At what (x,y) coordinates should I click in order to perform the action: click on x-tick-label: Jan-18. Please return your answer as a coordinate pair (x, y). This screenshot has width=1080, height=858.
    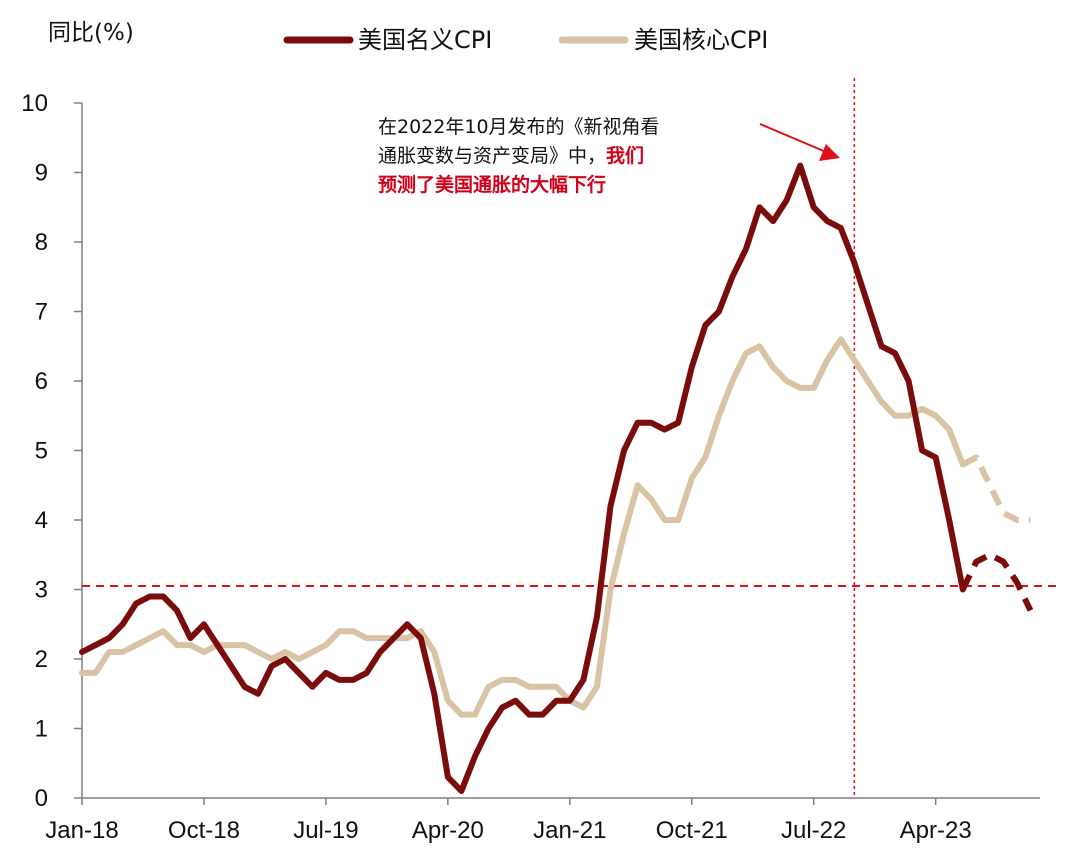
    Looking at the image, I should click on (81, 830).